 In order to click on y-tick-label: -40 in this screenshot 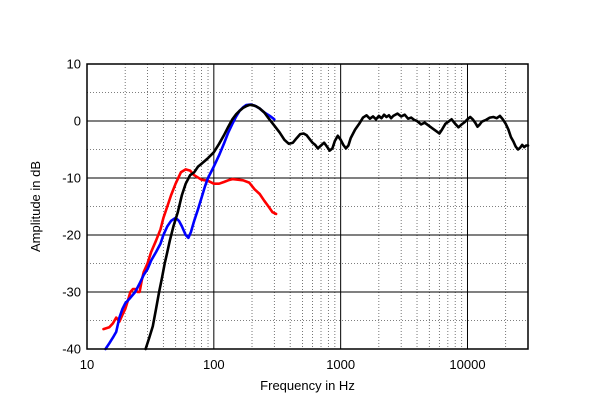, I will do `click(71, 349)`.